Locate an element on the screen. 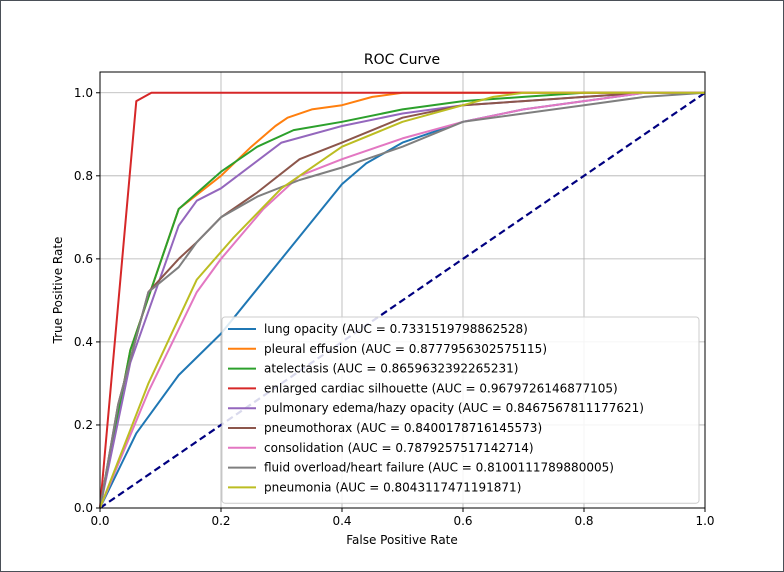  legend-label: pneumothorax (AUC = 0.8400178716145573) is located at coordinates (403, 428).